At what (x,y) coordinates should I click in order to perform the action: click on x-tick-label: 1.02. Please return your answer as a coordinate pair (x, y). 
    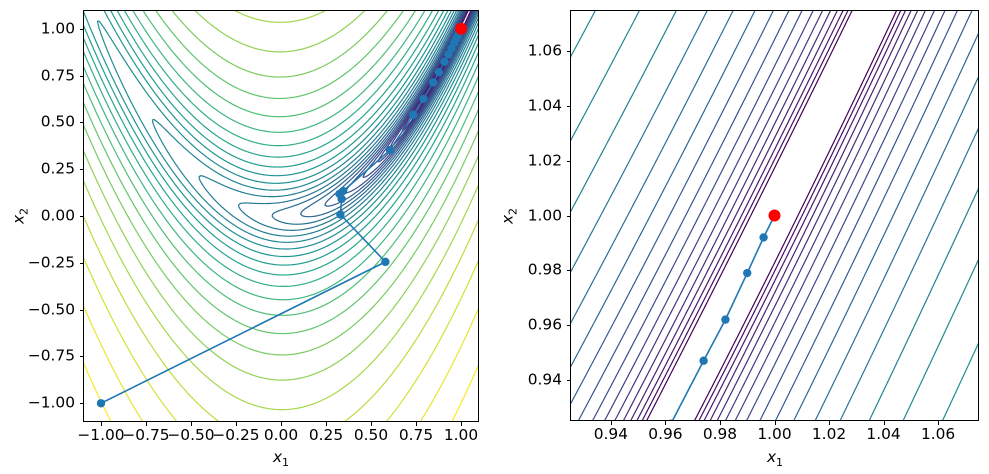
    Looking at the image, I should click on (829, 434).